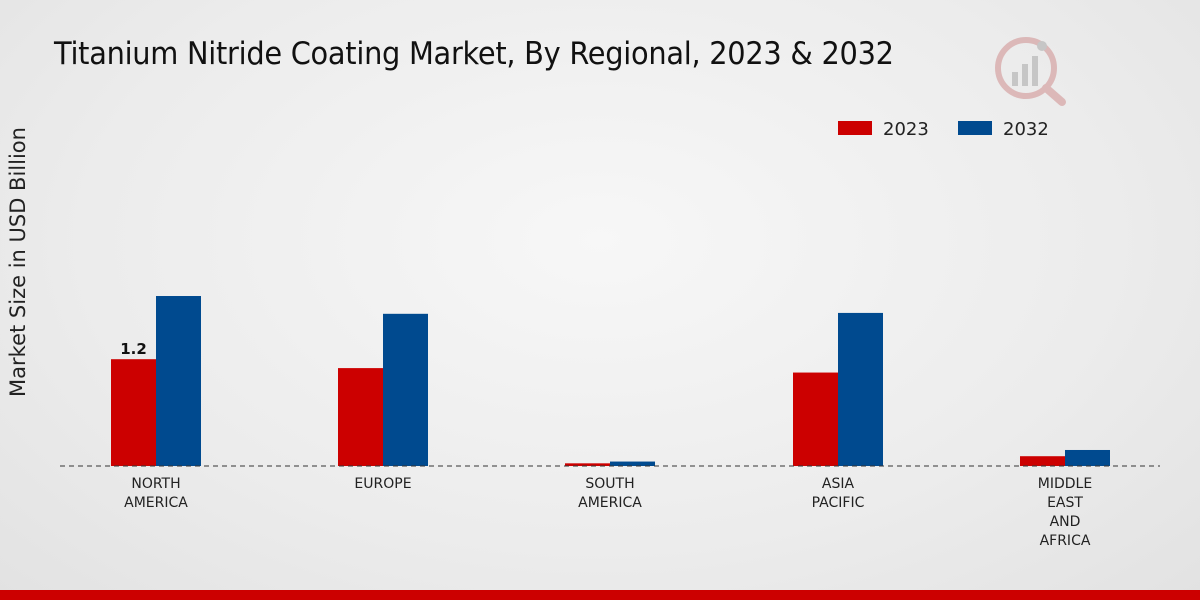 Image resolution: width=1200 pixels, height=600 pixels. I want to click on x-tick-label-0: NORTH AMERICA, so click(156, 493).